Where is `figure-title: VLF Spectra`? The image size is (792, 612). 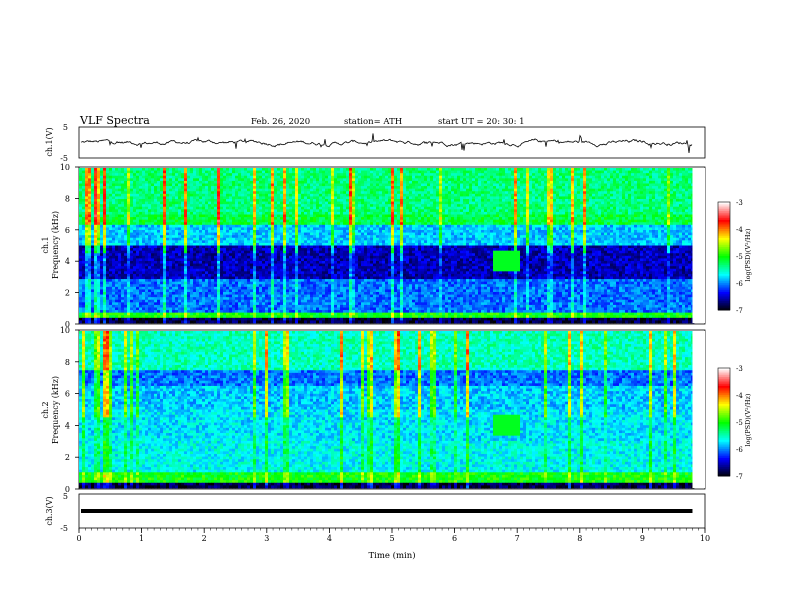 figure-title: VLF Spectra is located at coordinates (114, 120).